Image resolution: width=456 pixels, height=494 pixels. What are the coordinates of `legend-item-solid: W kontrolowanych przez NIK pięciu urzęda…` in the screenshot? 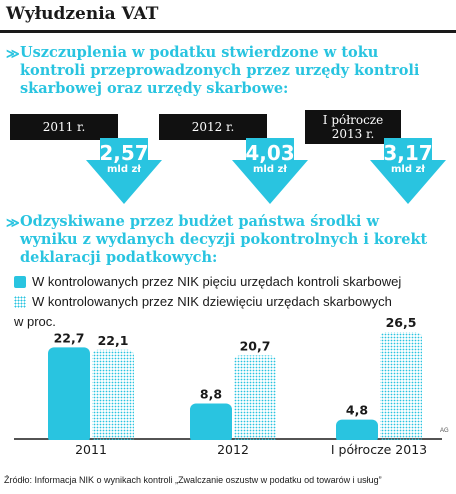 It's located at (207, 281).